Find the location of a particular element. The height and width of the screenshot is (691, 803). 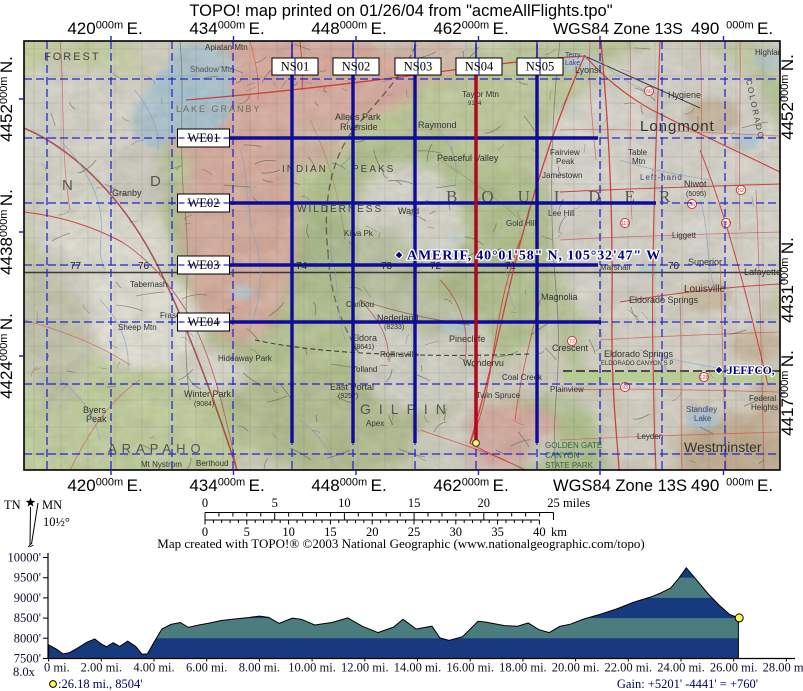

svg-text: Lafayette is located at coordinates (762, 272).